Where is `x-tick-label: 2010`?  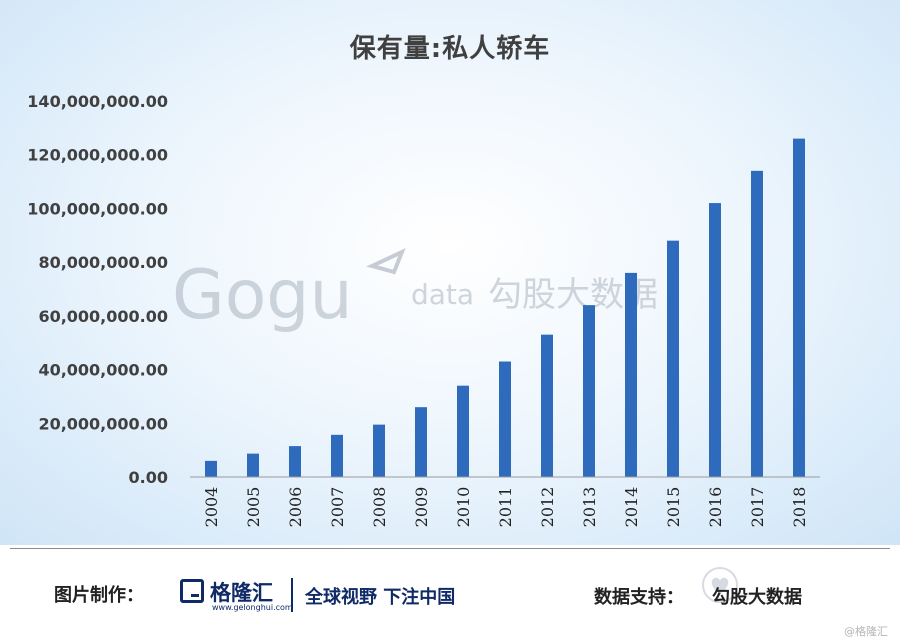 x-tick-label: 2010 is located at coordinates (463, 507).